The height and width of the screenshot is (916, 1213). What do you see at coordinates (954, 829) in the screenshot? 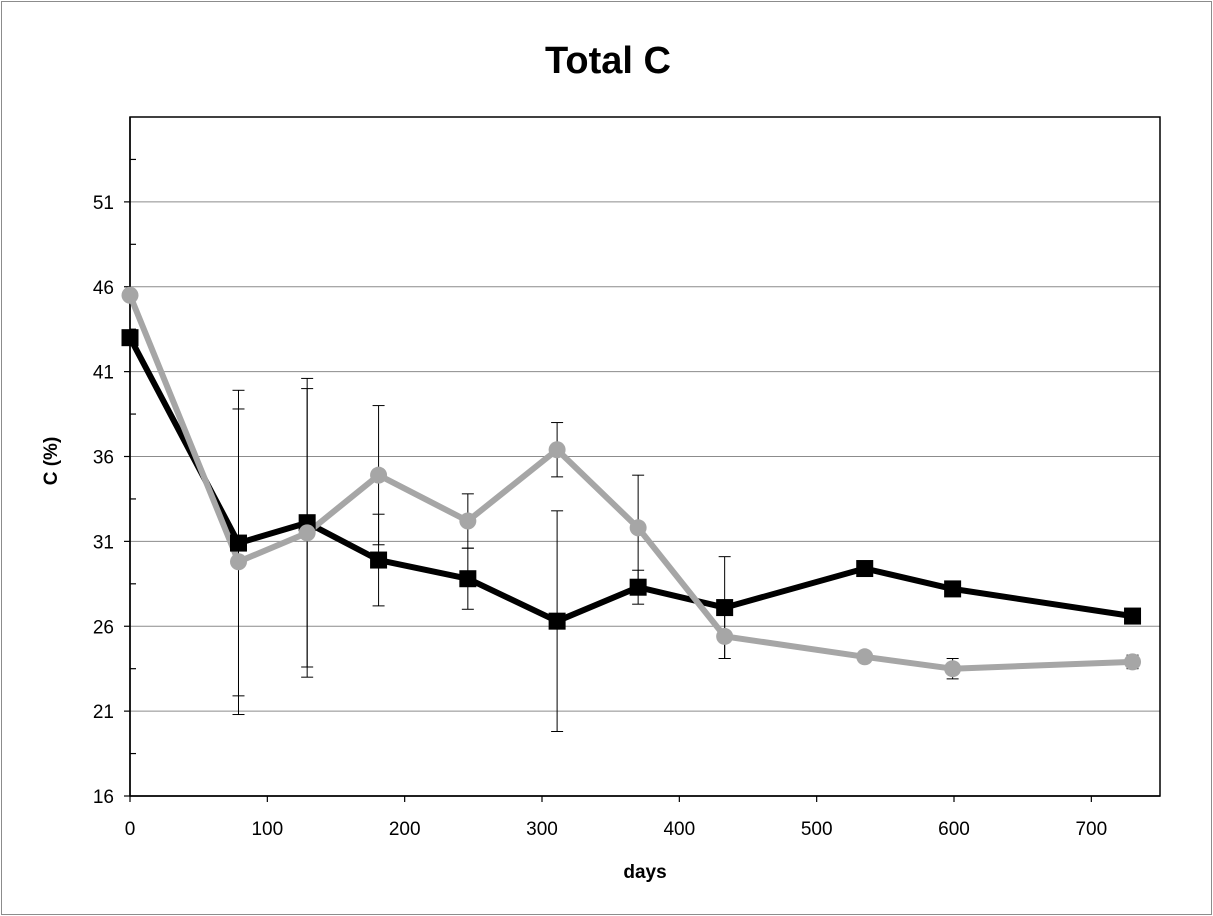
I see `x-tick-label: 600` at bounding box center [954, 829].